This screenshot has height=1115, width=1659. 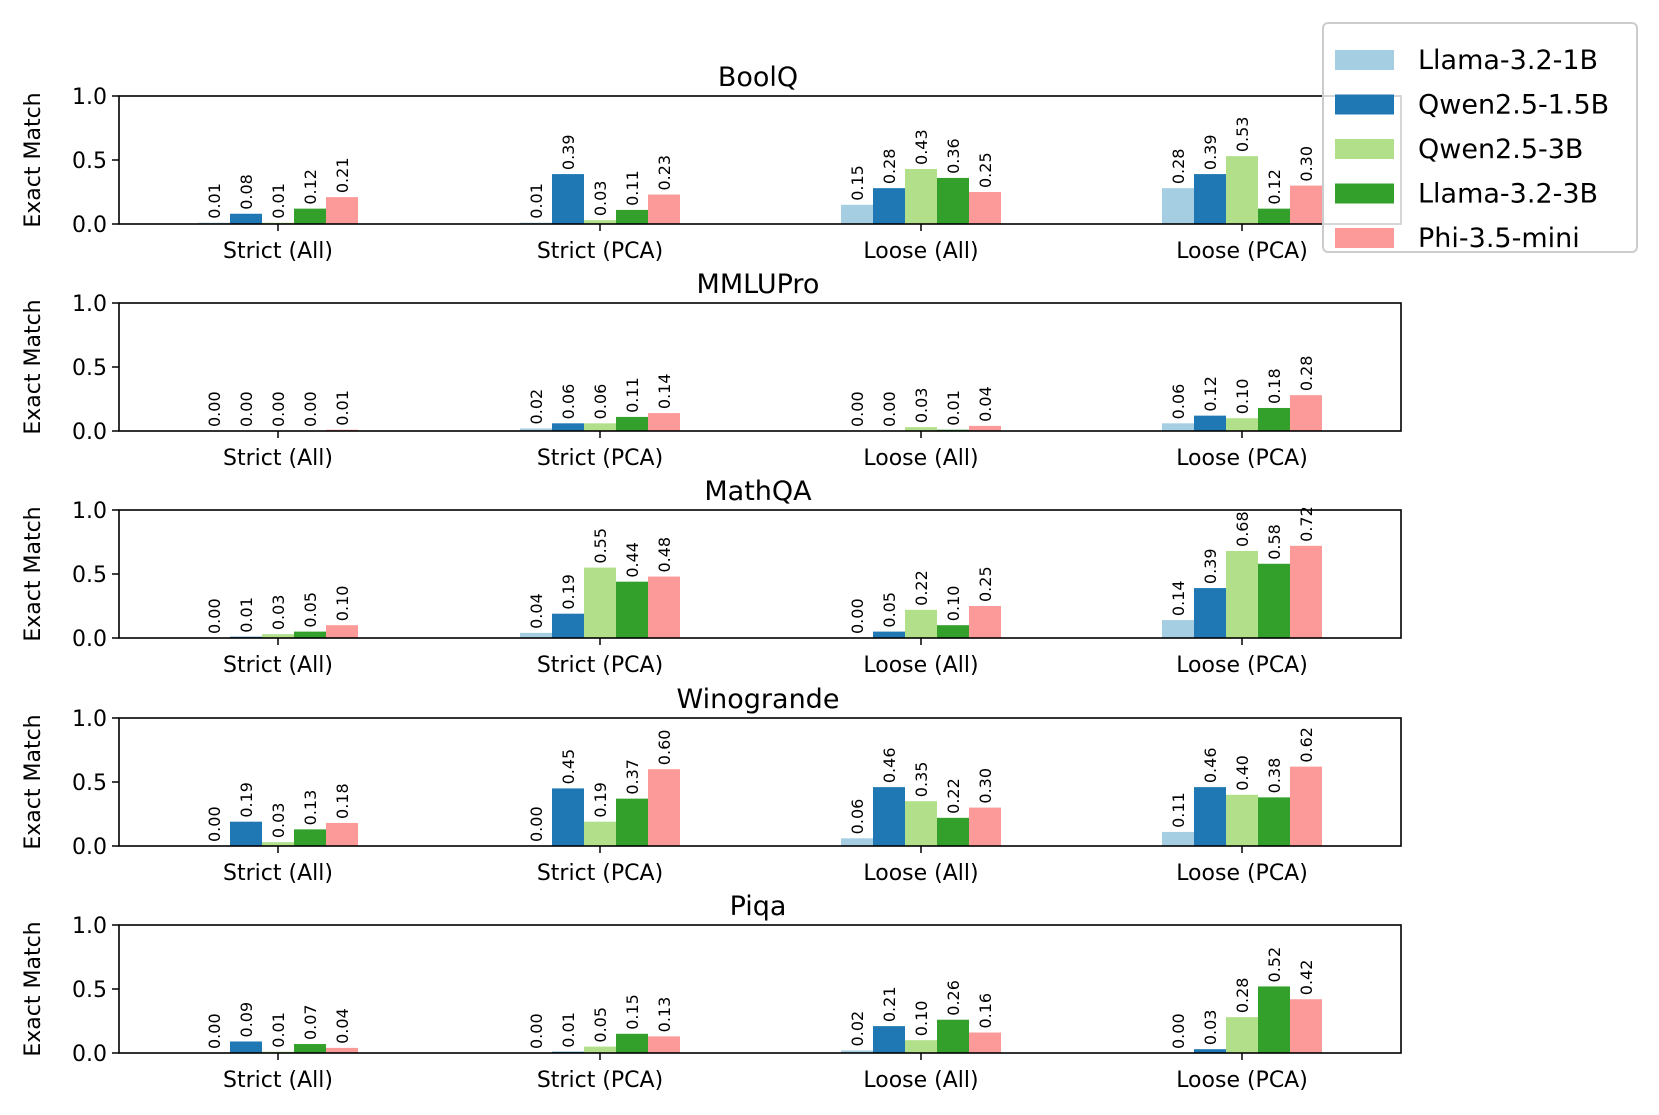 What do you see at coordinates (1274, 776) in the screenshot?
I see `bar-value-label: 0.38` at bounding box center [1274, 776].